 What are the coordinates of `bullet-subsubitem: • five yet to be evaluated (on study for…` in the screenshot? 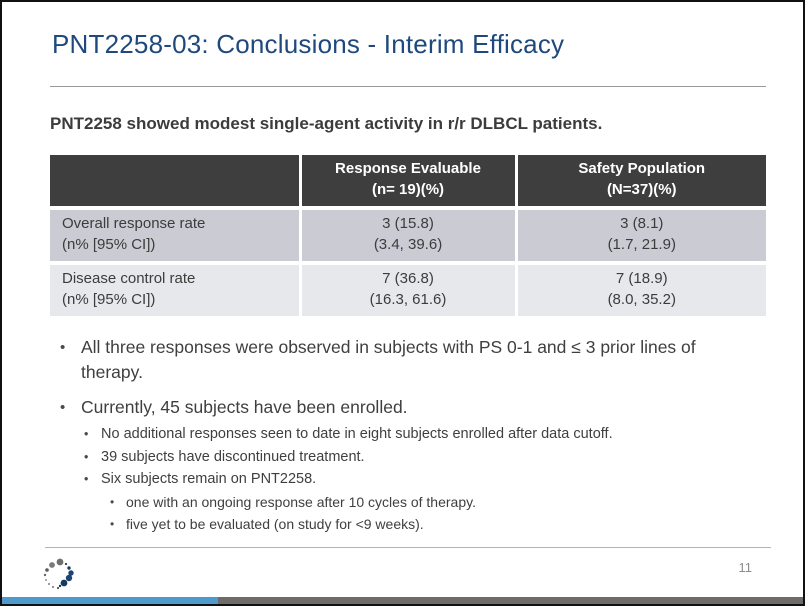 It's located at (446, 524).